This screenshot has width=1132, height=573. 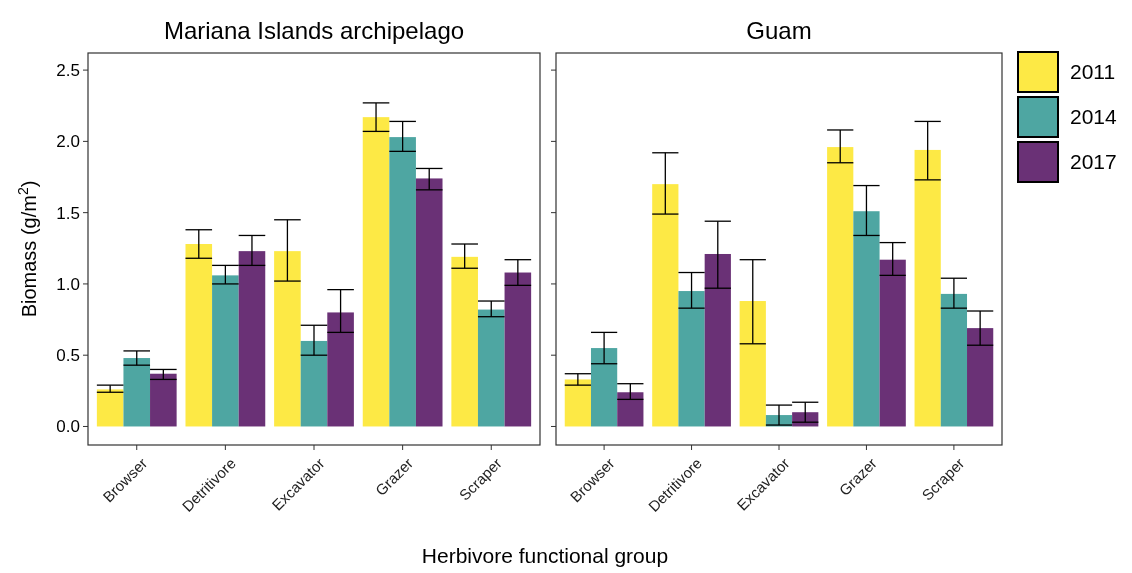 I want to click on y-tick-label: 1.0, so click(x=68, y=284).